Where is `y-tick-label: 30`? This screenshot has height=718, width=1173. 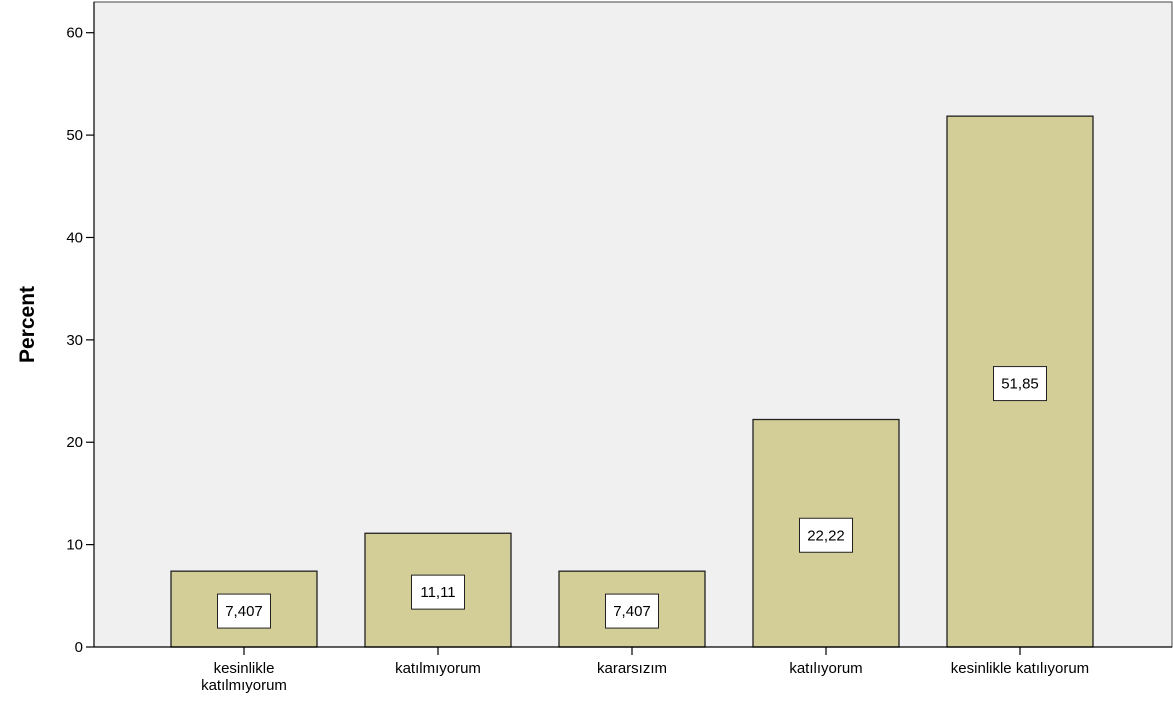 y-tick-label: 30 is located at coordinates (74, 340).